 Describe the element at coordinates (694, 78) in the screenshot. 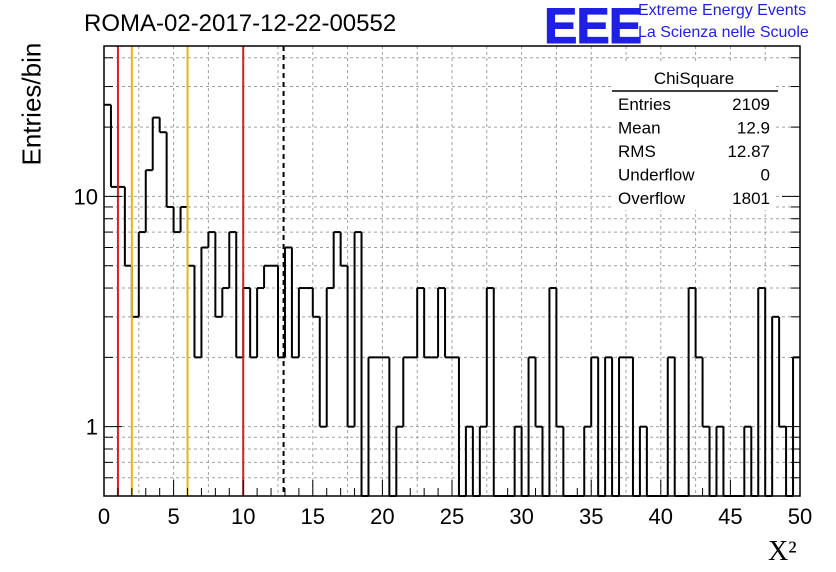

I see `stats-title: ChiSquare` at that location.